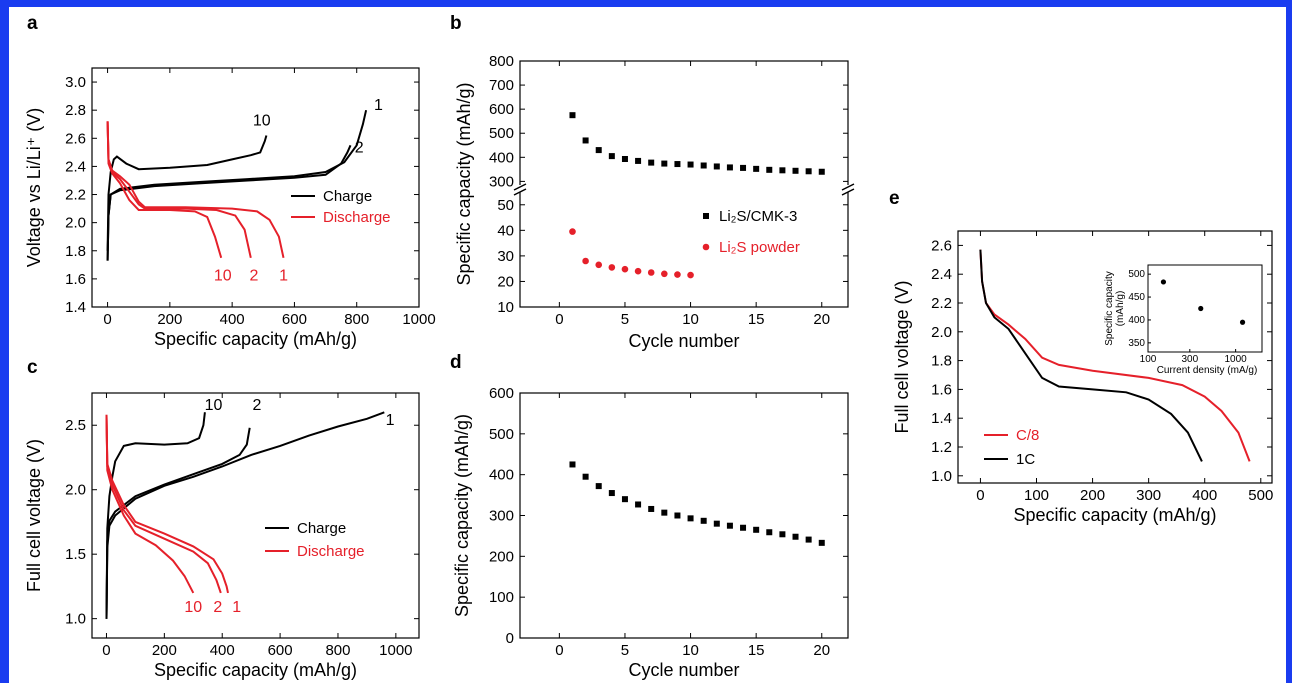 The height and width of the screenshot is (683, 1292). What do you see at coordinates (1025, 459) in the screenshot?
I see `legend-label: 1C` at bounding box center [1025, 459].